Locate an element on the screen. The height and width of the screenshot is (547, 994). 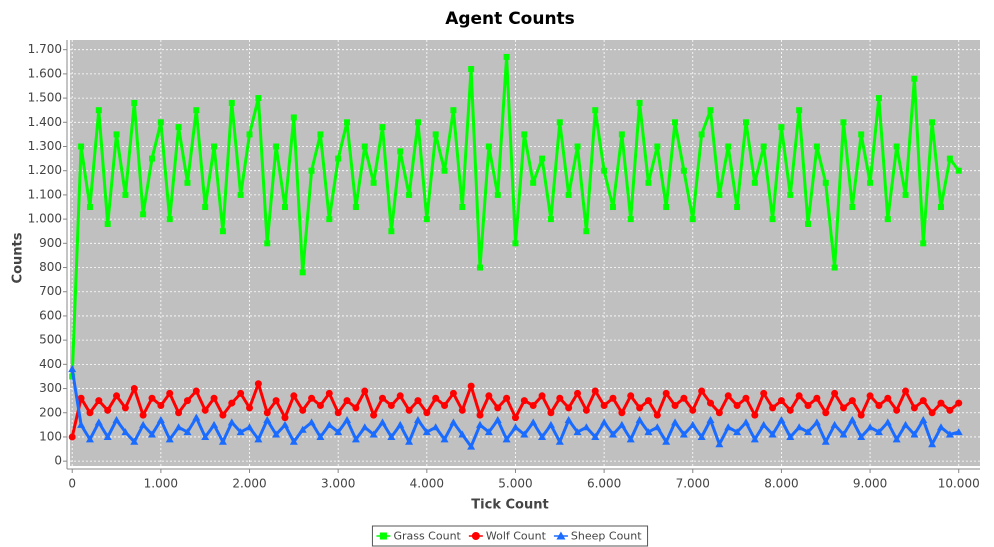
x-tick-label: 5.000 is located at coordinates (515, 484).